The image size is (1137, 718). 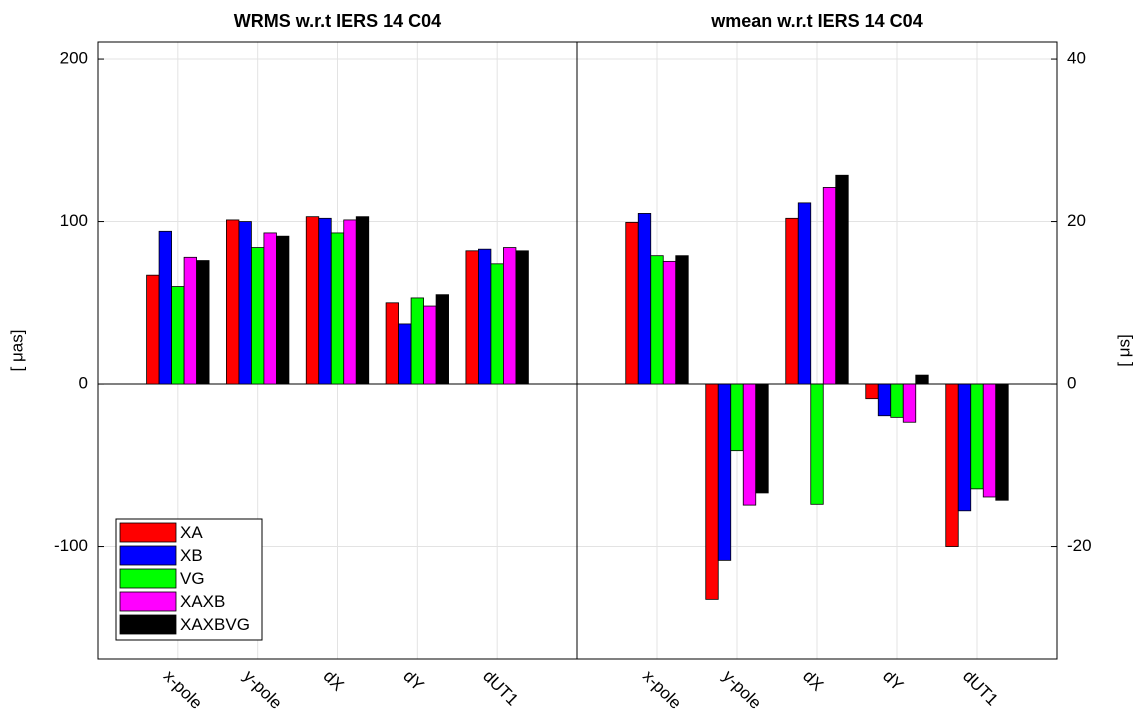 I want to click on y-tick-label: 40, so click(x=1076, y=58).